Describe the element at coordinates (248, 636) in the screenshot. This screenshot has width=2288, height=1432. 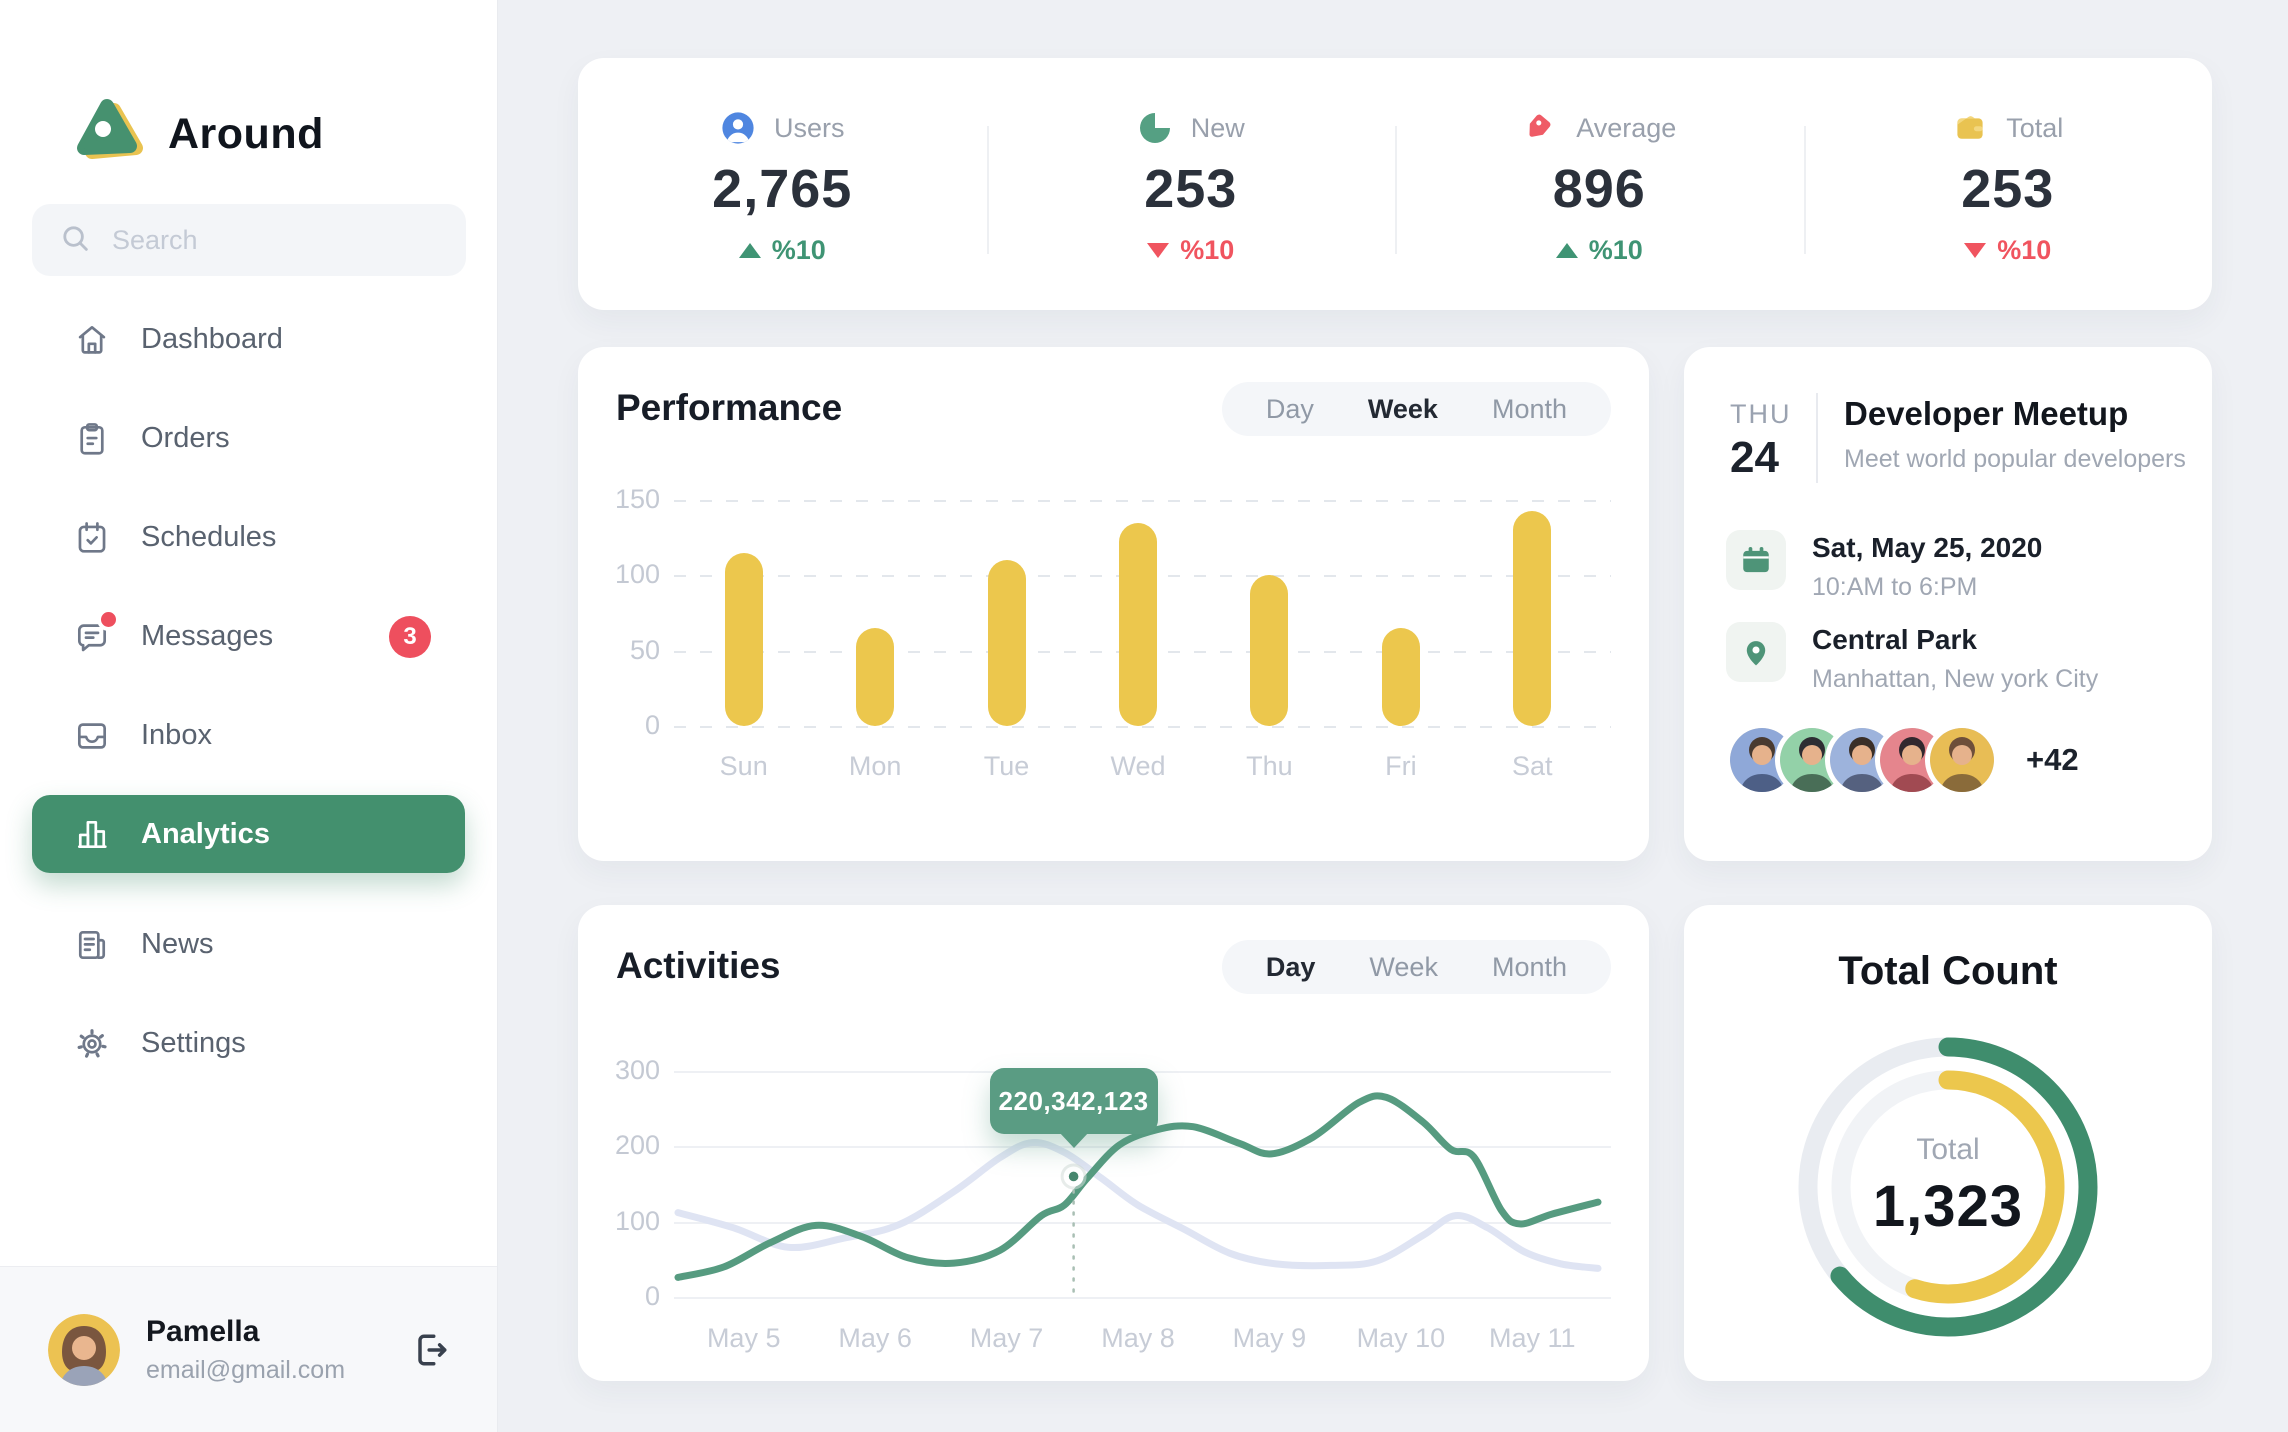
I see `sidebar-item-messages: Messages 3` at that location.